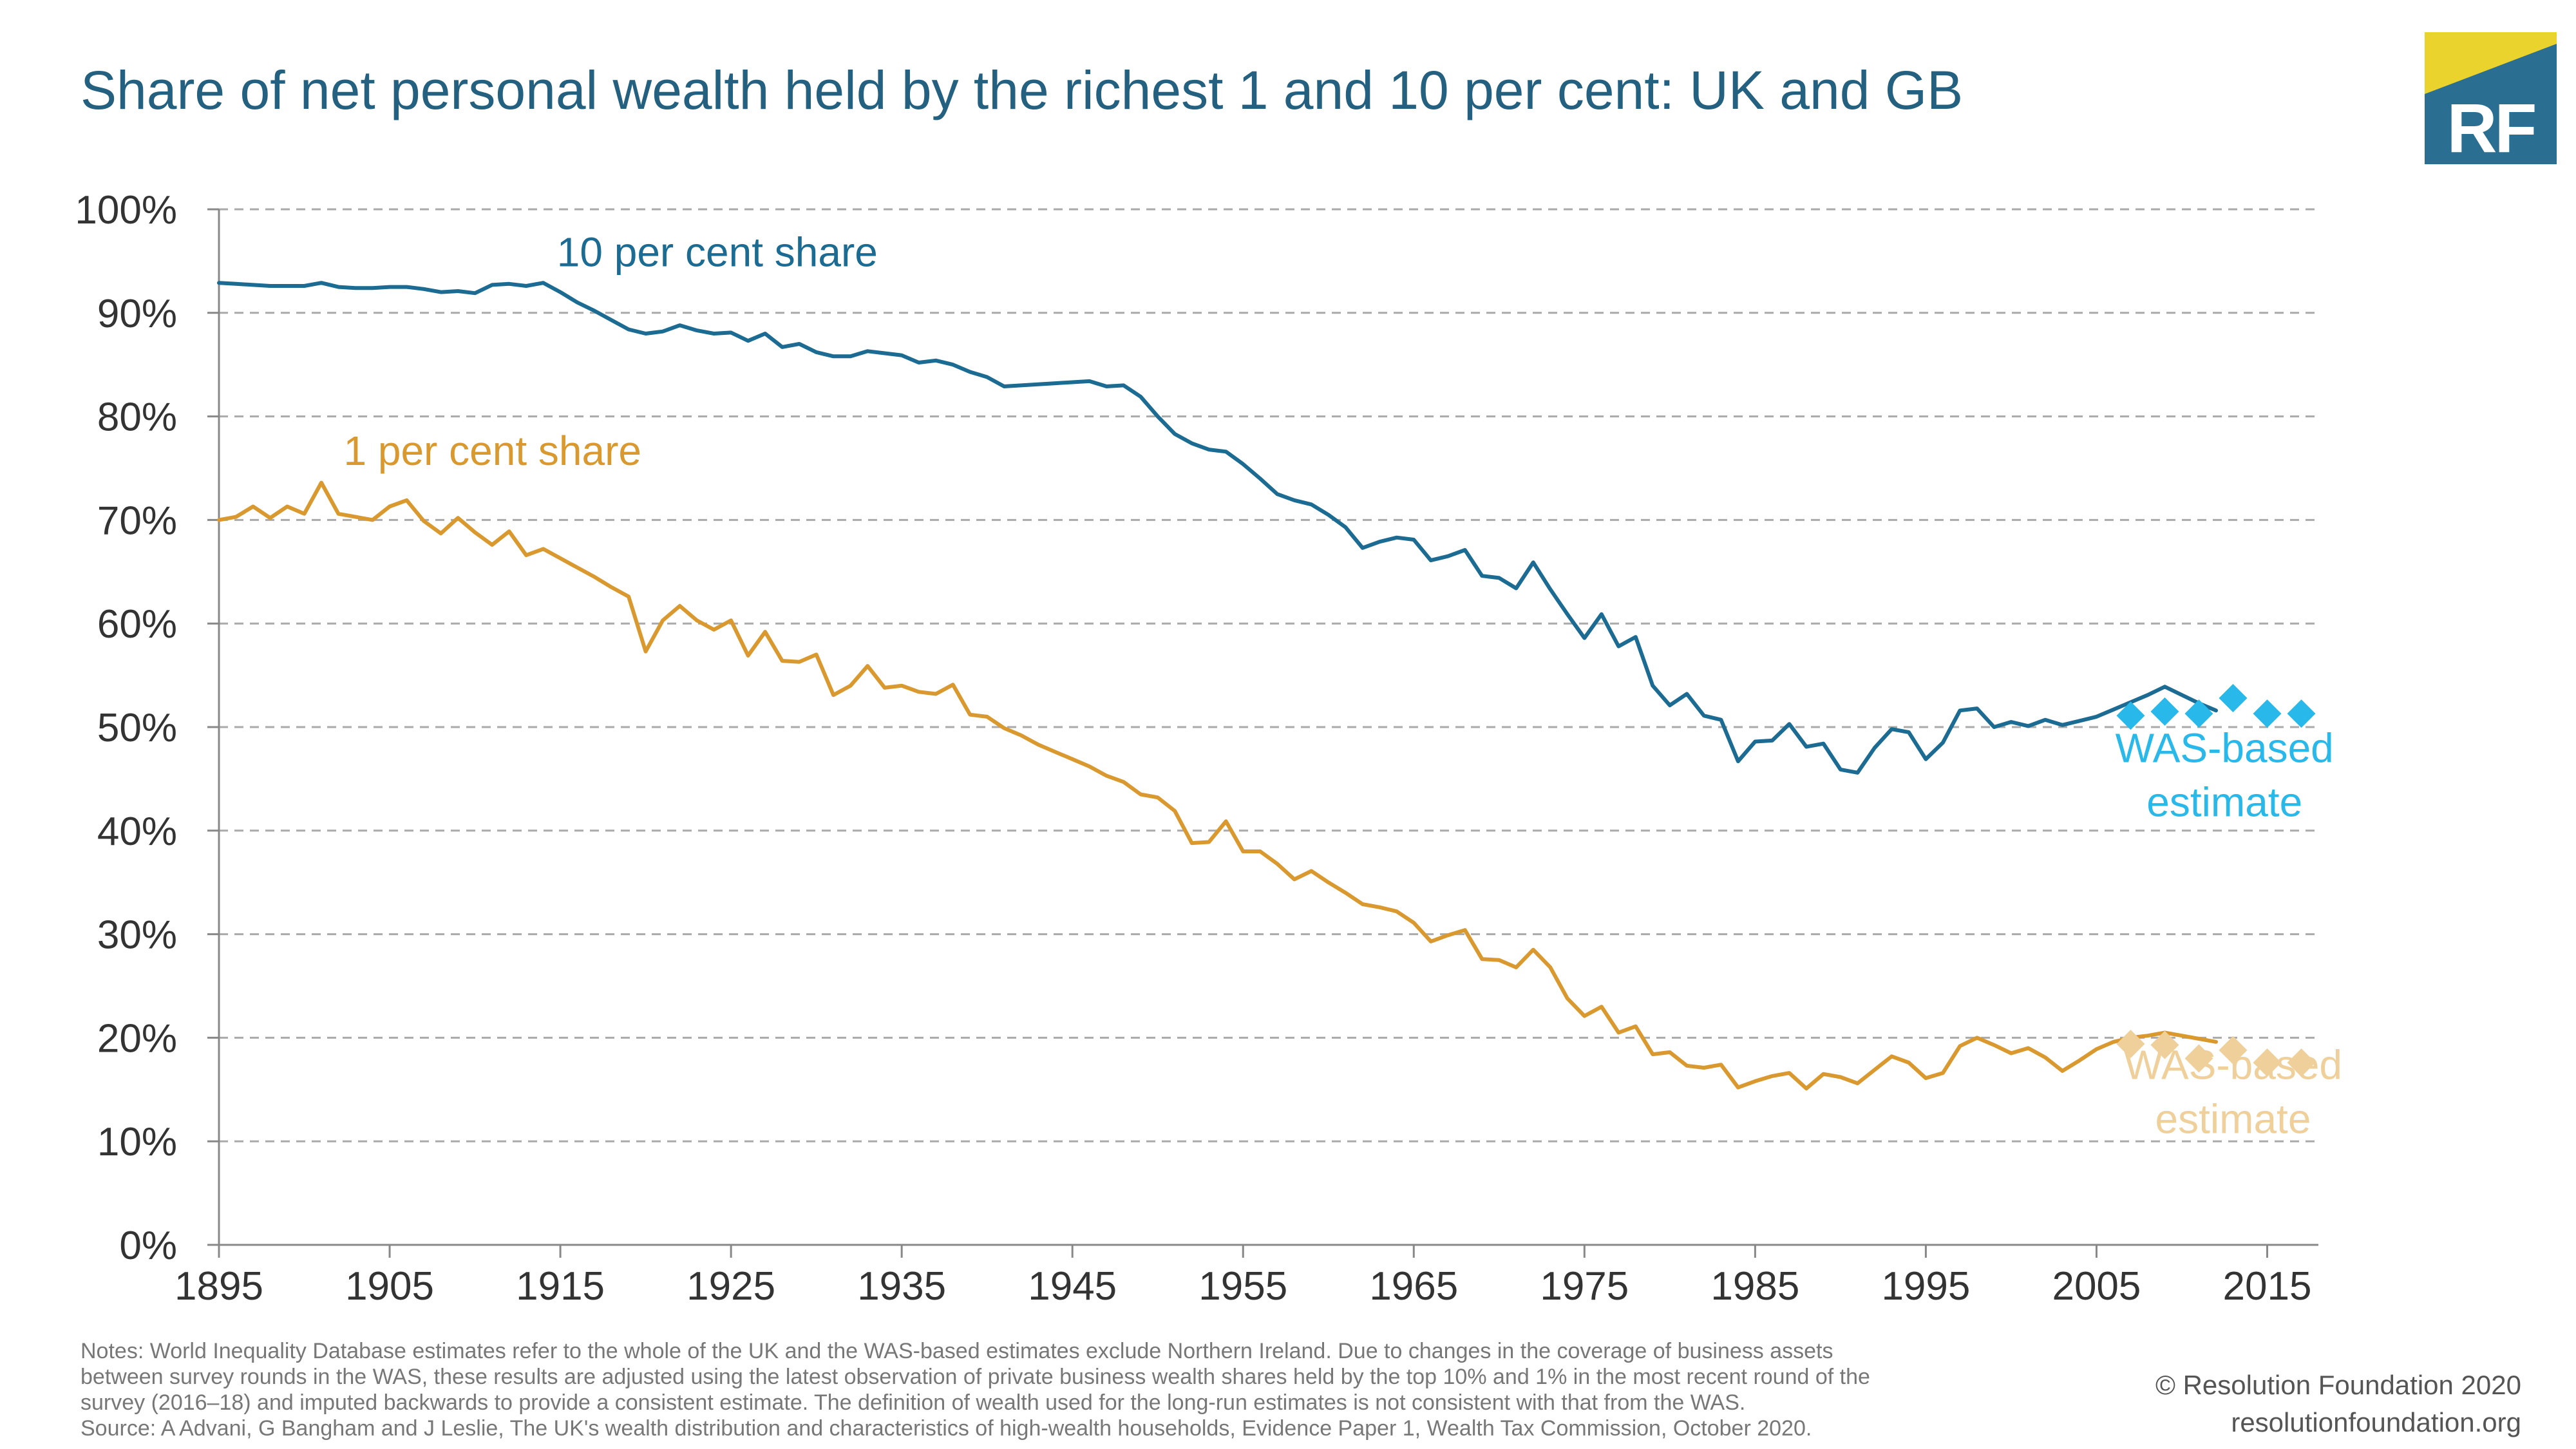  Describe the element at coordinates (2097, 1287) in the screenshot. I see `x-tick-label: 2005` at that location.